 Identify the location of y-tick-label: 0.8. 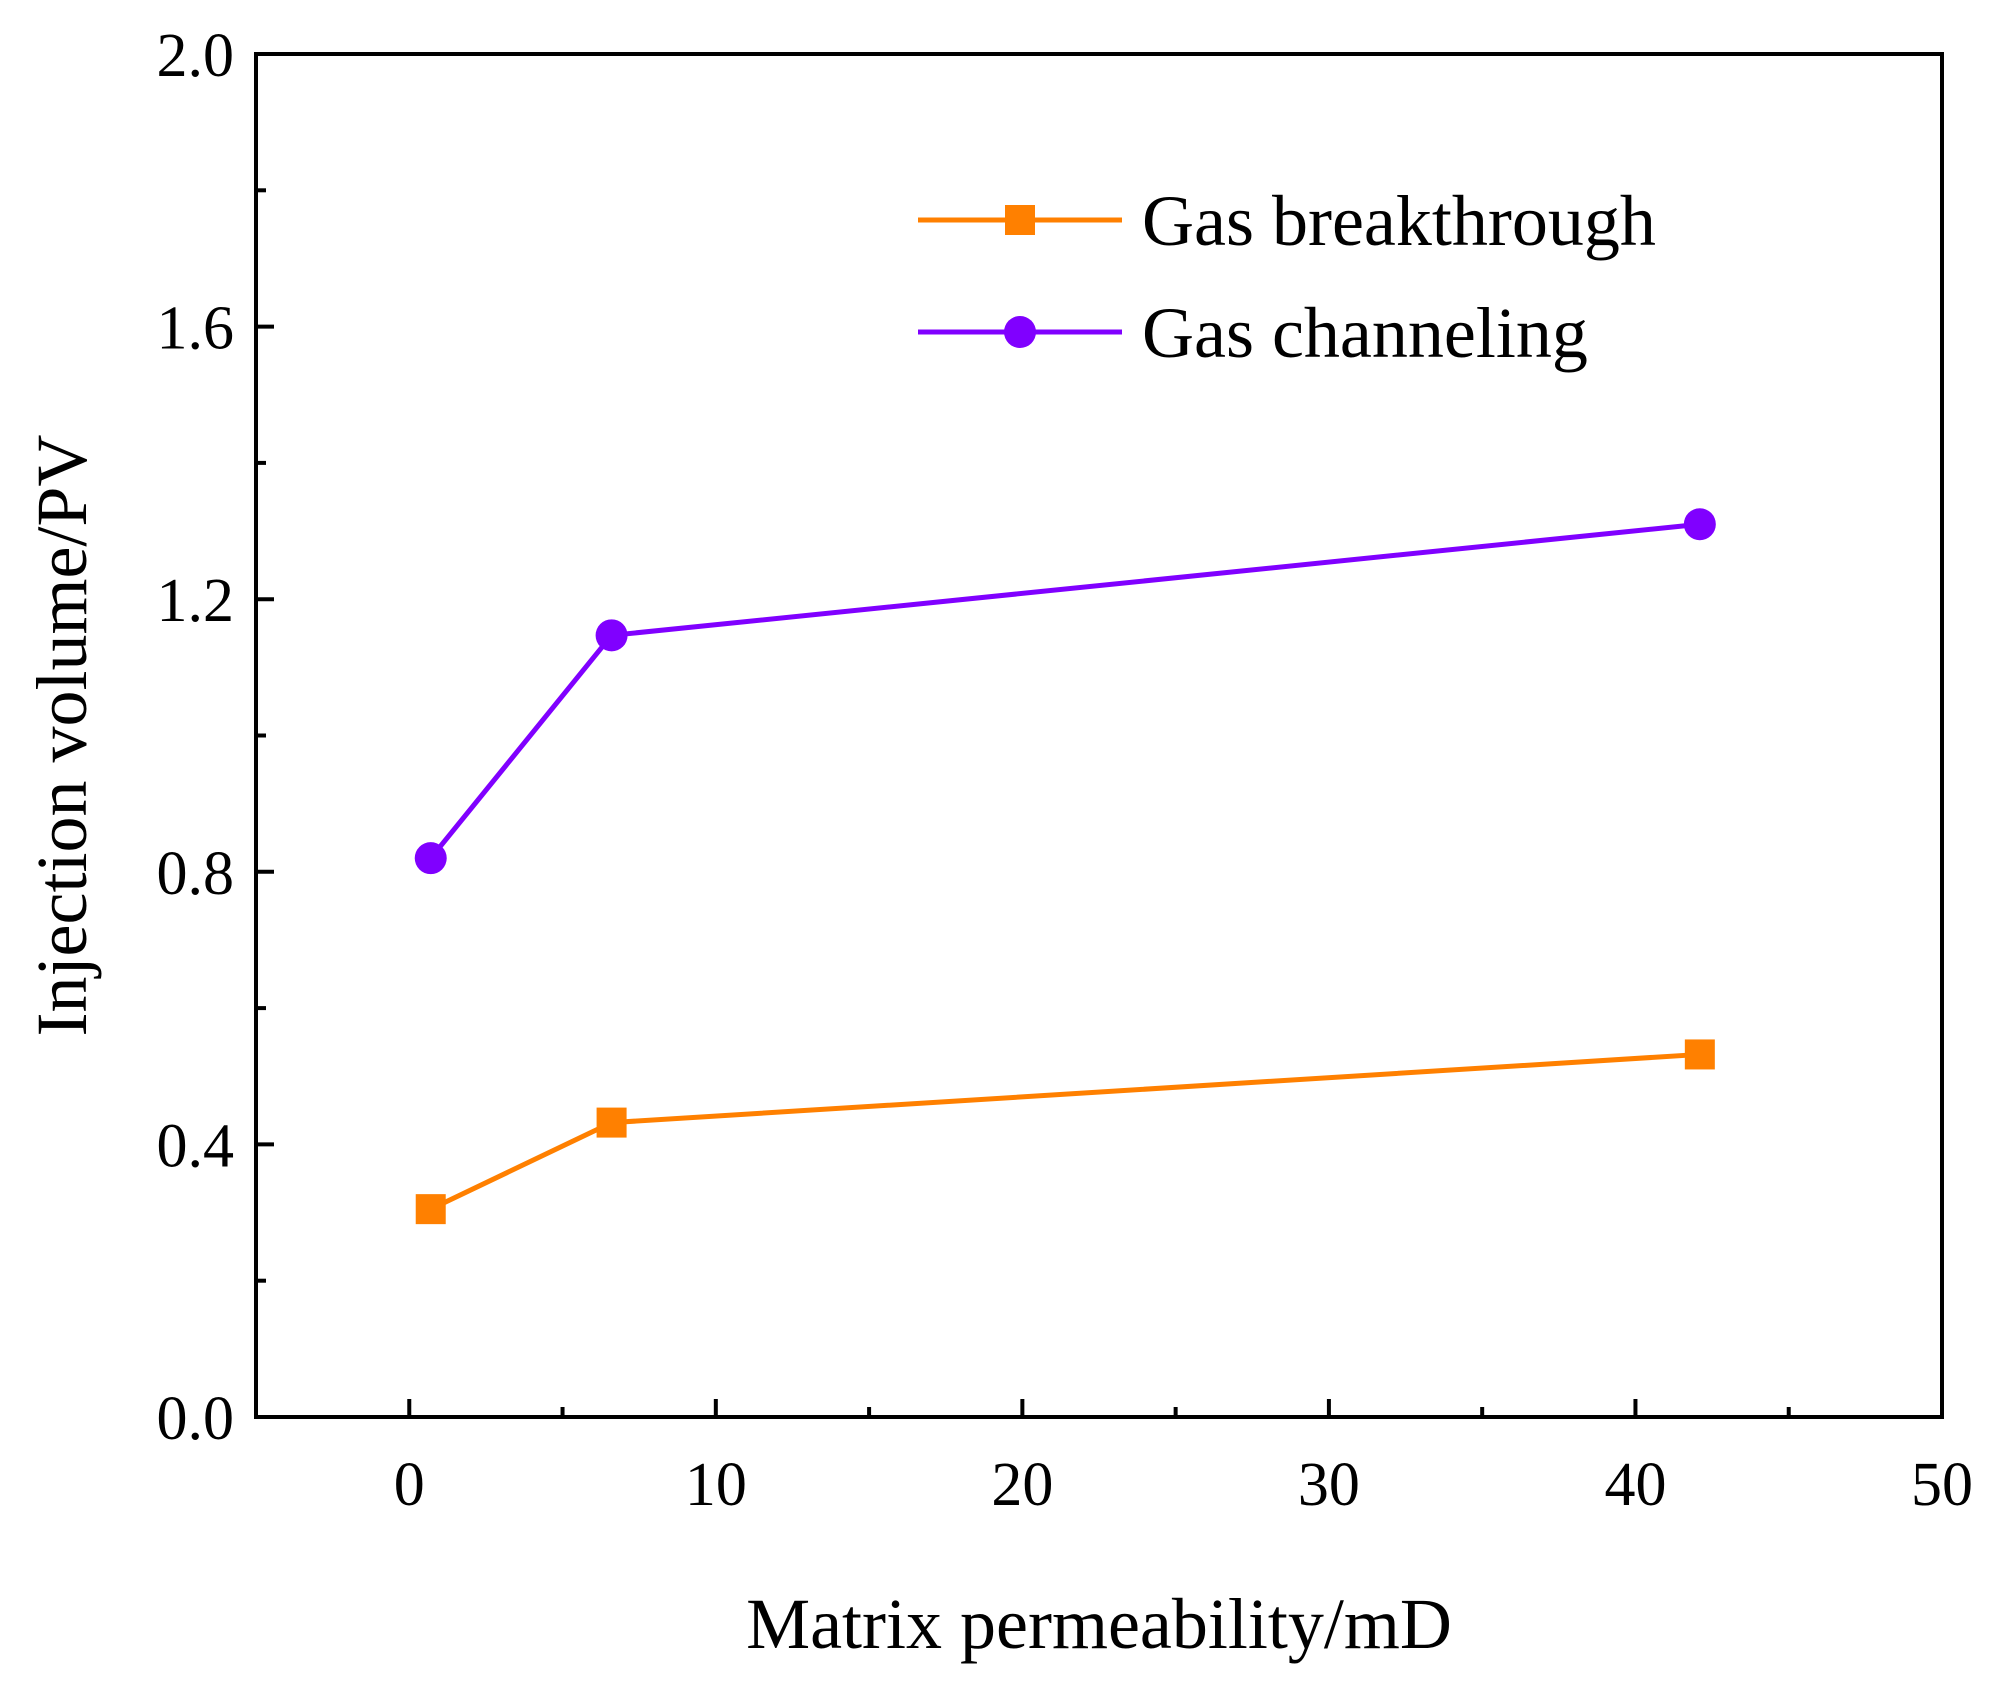
(196, 874).